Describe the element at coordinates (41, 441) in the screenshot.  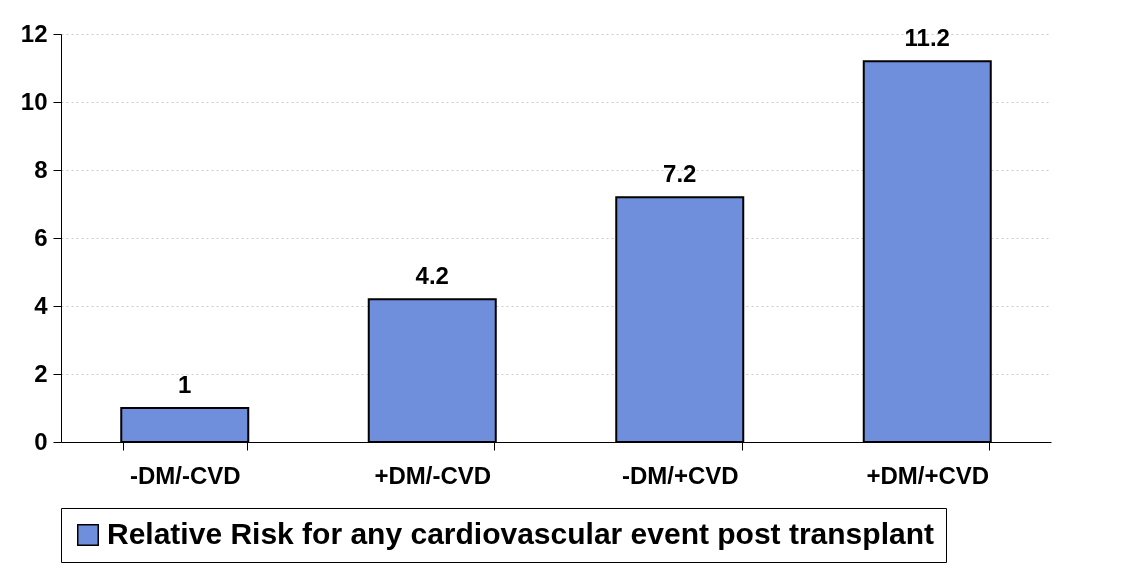
I see `y-tick-label: 0` at that location.